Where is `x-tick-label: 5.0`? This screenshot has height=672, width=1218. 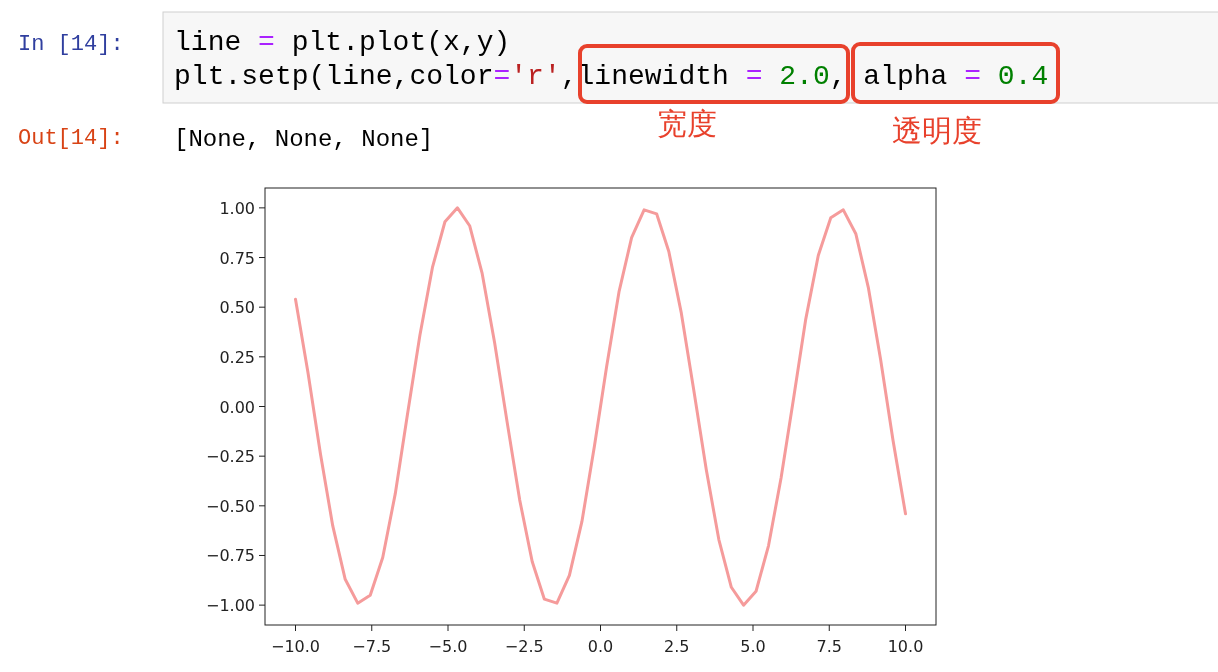
x-tick-label: 5.0 is located at coordinates (753, 646).